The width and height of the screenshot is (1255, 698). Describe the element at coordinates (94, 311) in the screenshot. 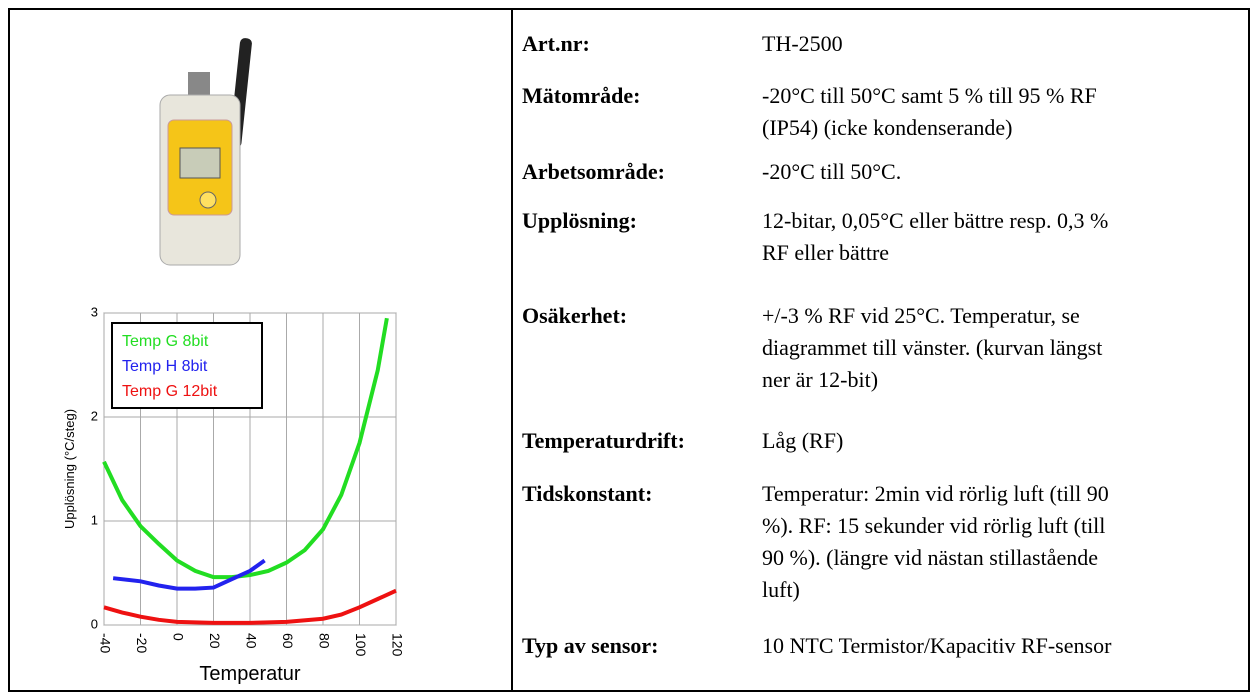

I see `y-tick-label: 3` at that location.